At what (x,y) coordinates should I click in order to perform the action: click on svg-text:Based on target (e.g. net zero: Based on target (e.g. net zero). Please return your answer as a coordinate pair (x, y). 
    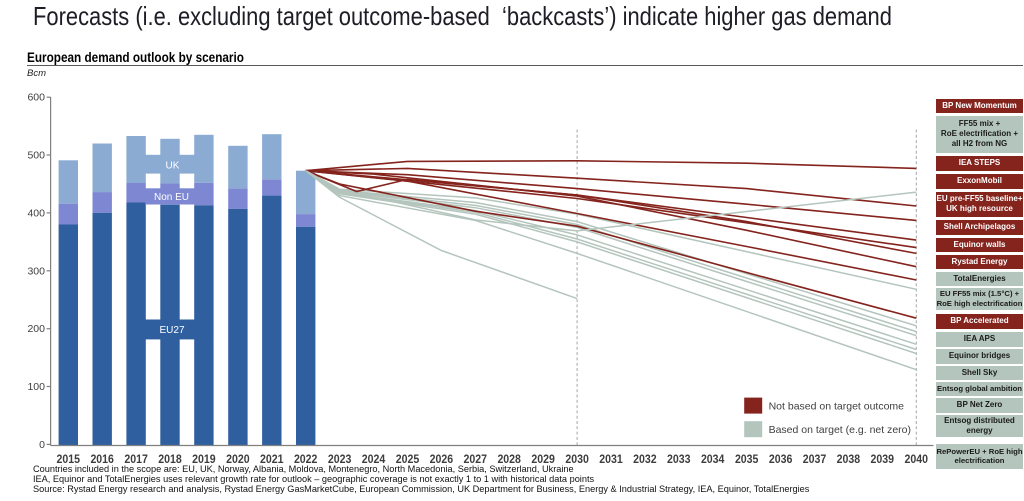
    Looking at the image, I should click on (840, 430).